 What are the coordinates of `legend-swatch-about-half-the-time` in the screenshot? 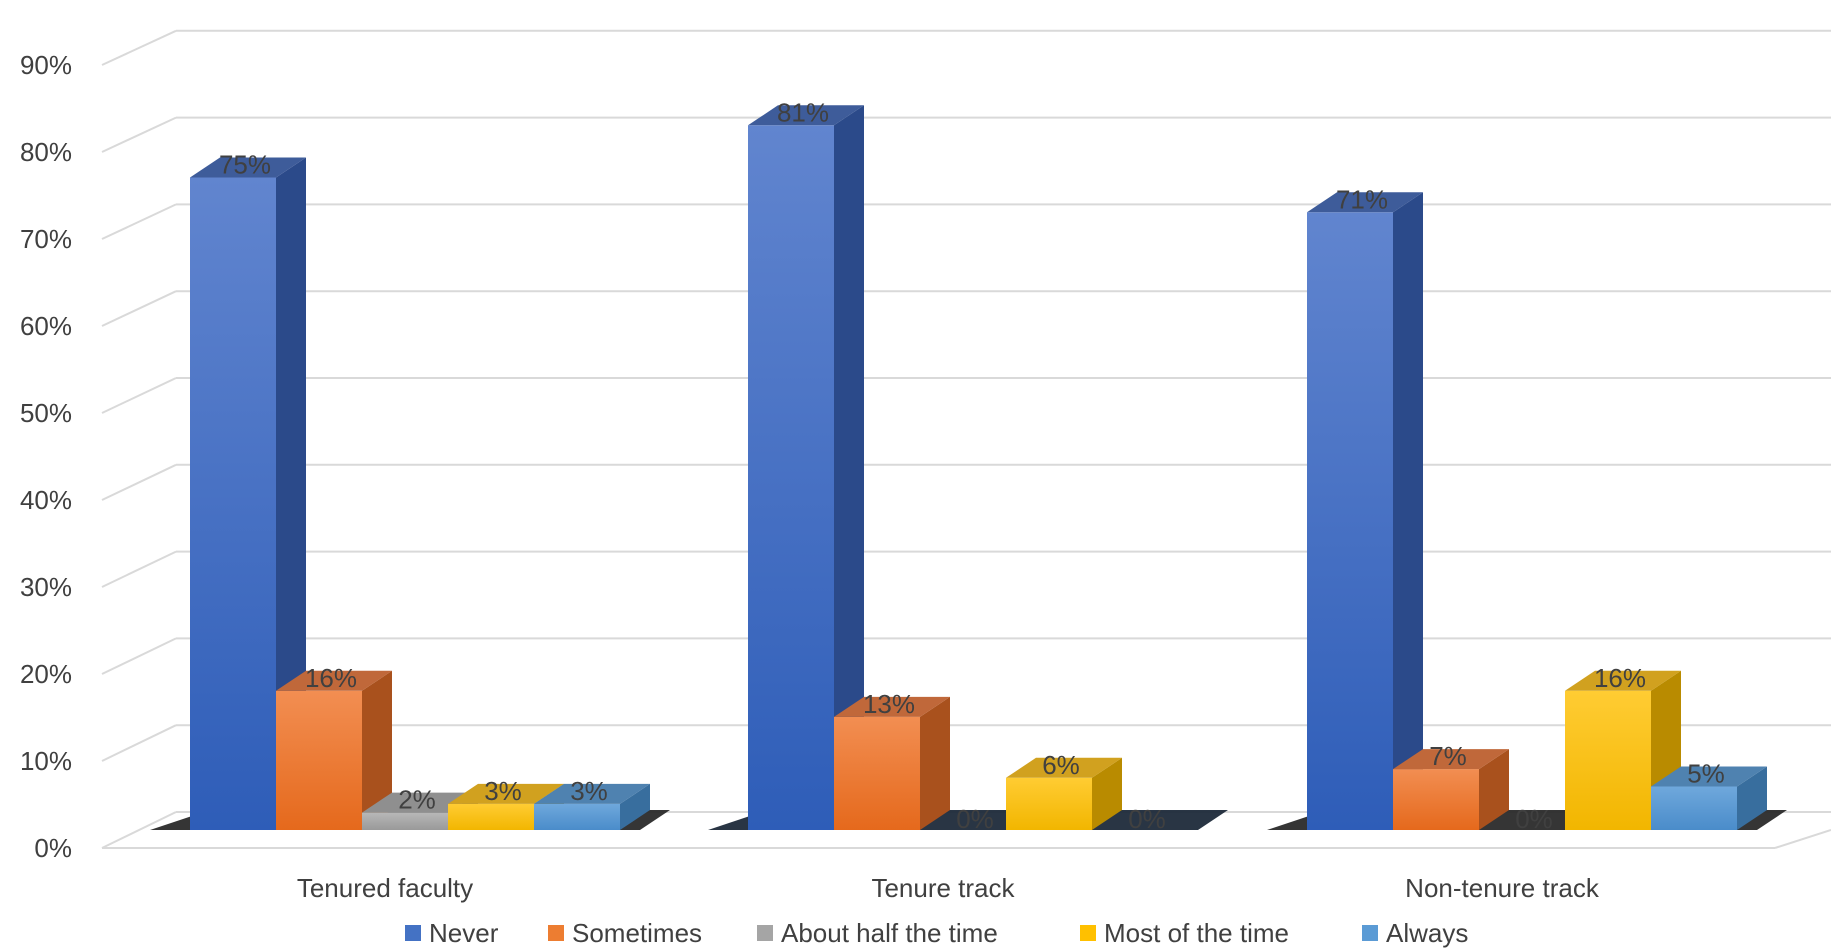 It's located at (765, 933).